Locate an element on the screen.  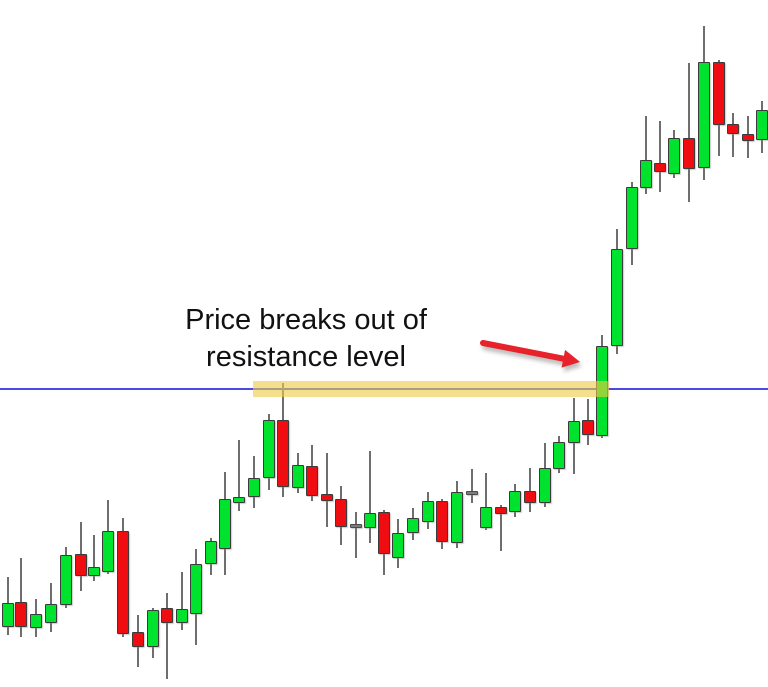
annotation-line-2: resistance level is located at coordinates (306, 357).